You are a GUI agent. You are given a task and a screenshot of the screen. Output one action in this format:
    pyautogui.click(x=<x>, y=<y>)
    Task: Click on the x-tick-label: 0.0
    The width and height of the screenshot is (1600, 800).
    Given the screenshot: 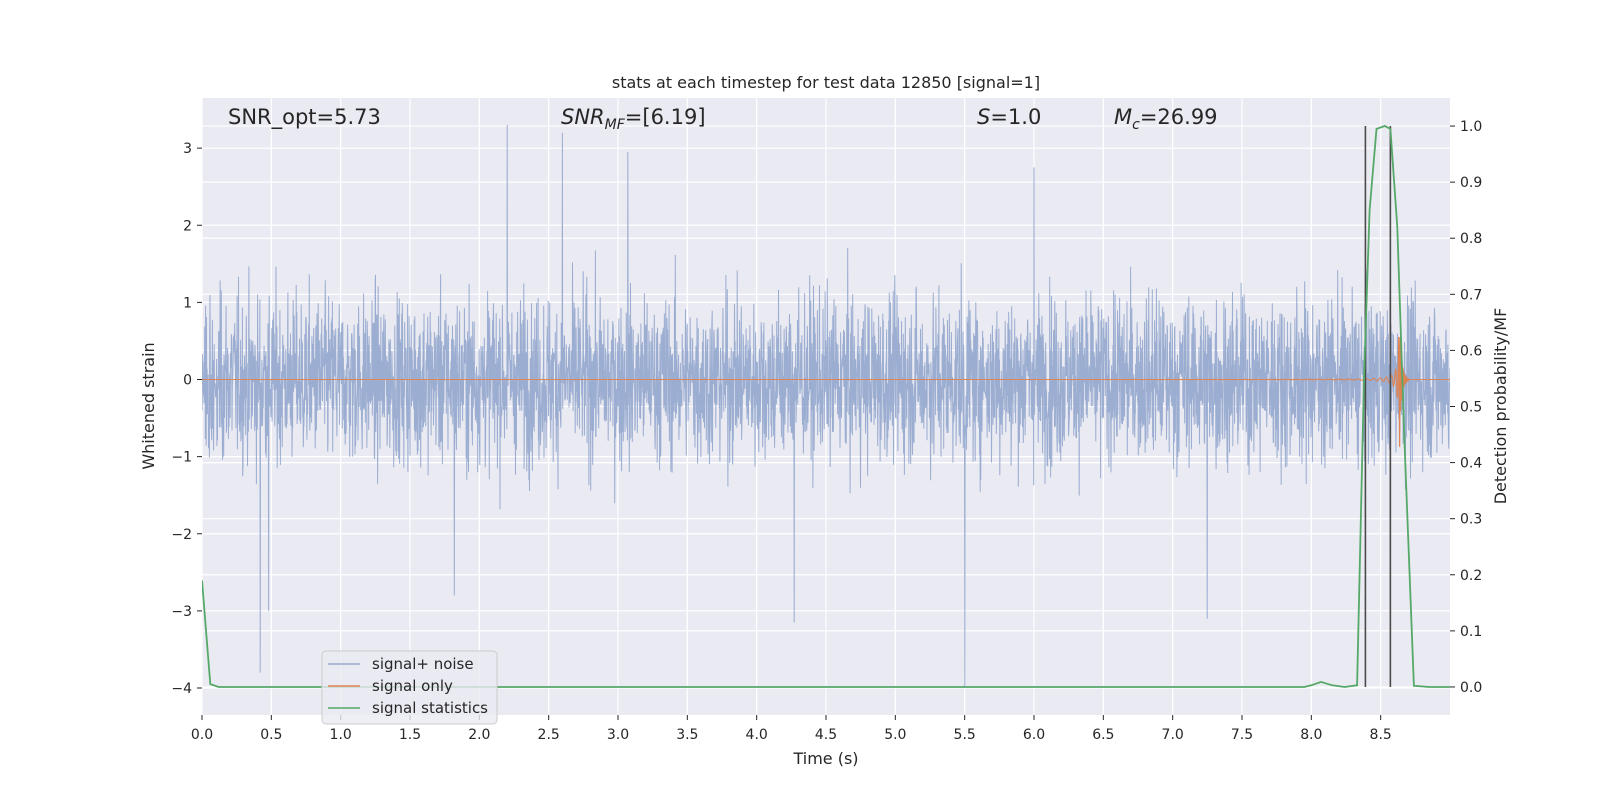 What is the action you would take?
    pyautogui.click(x=202, y=735)
    